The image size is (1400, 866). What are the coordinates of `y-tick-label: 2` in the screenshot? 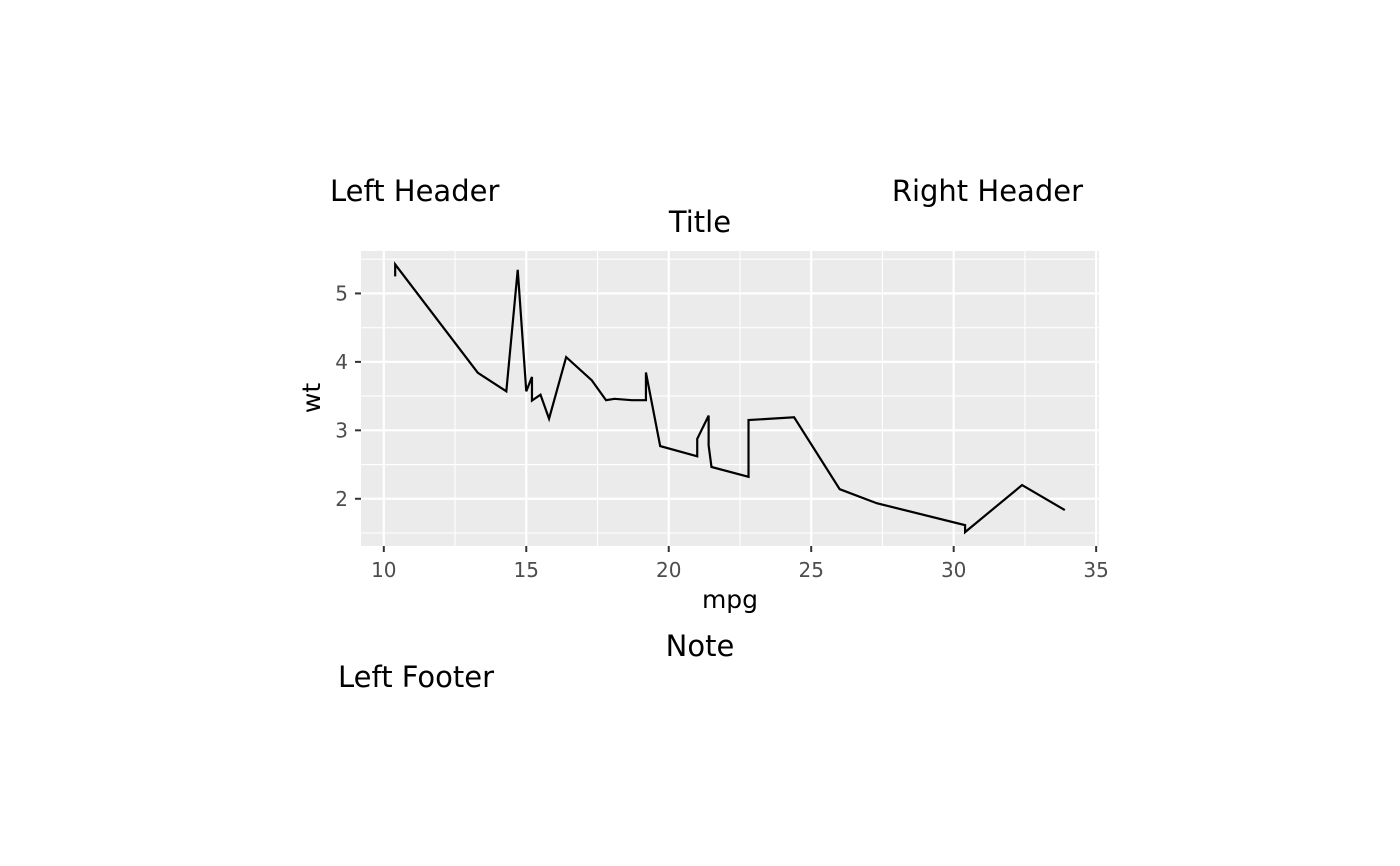 It's located at (341, 499).